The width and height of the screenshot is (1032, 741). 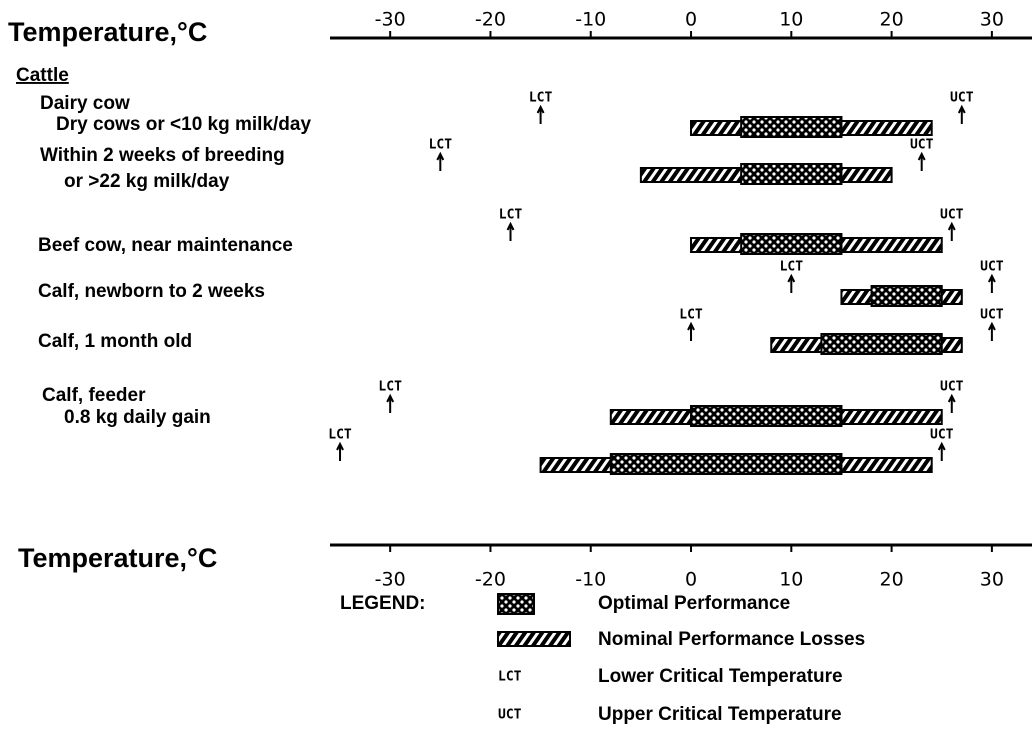 What do you see at coordinates (510, 677) in the screenshot?
I see `legend-symbol: LCT` at bounding box center [510, 677].